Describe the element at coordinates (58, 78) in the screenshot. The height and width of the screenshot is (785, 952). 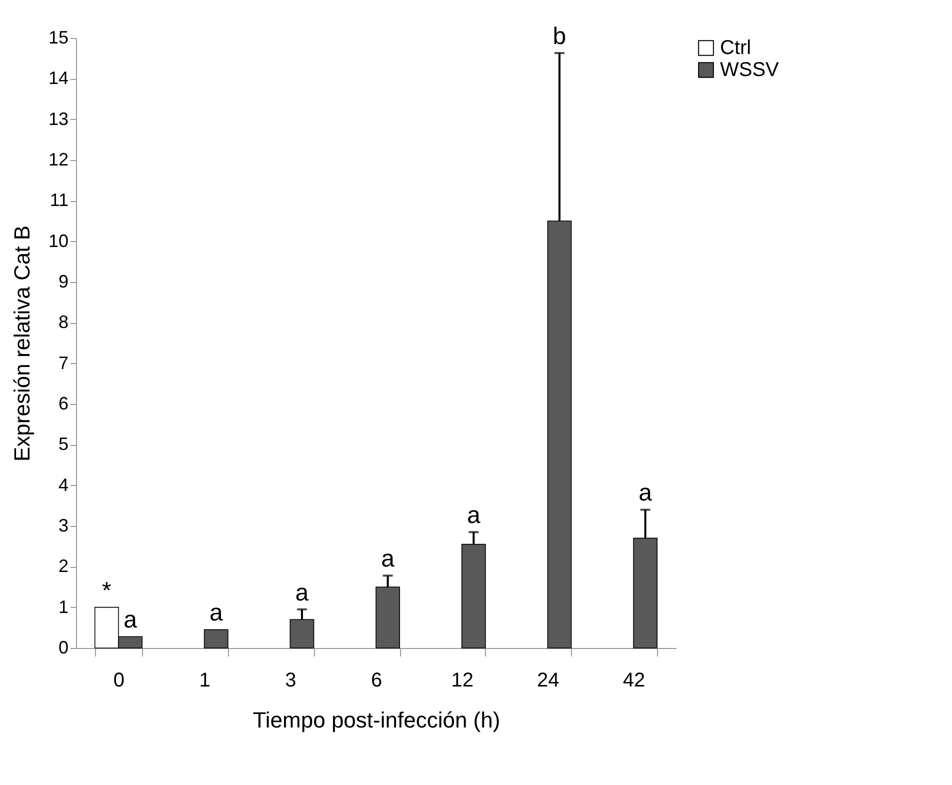
I see `y-tick-label: 14` at that location.